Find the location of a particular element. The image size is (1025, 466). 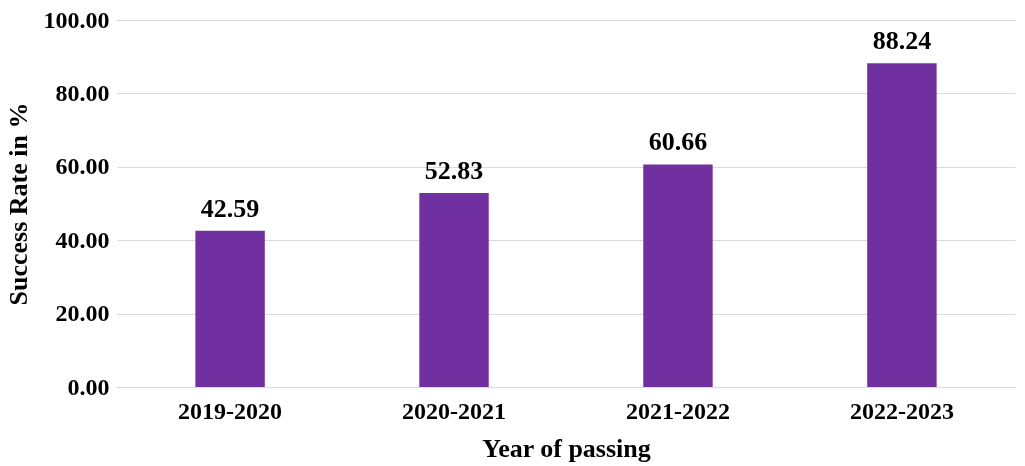

x-tick-label: 2022-2023 is located at coordinates (901, 410).